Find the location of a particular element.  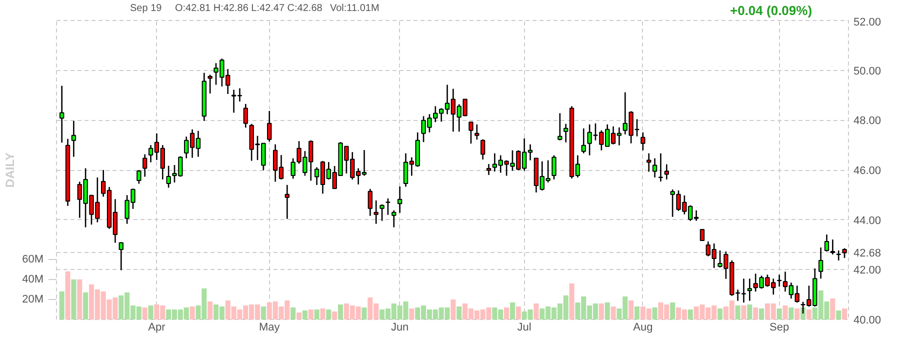

y-tick-label: 46.00 is located at coordinates (868, 171).